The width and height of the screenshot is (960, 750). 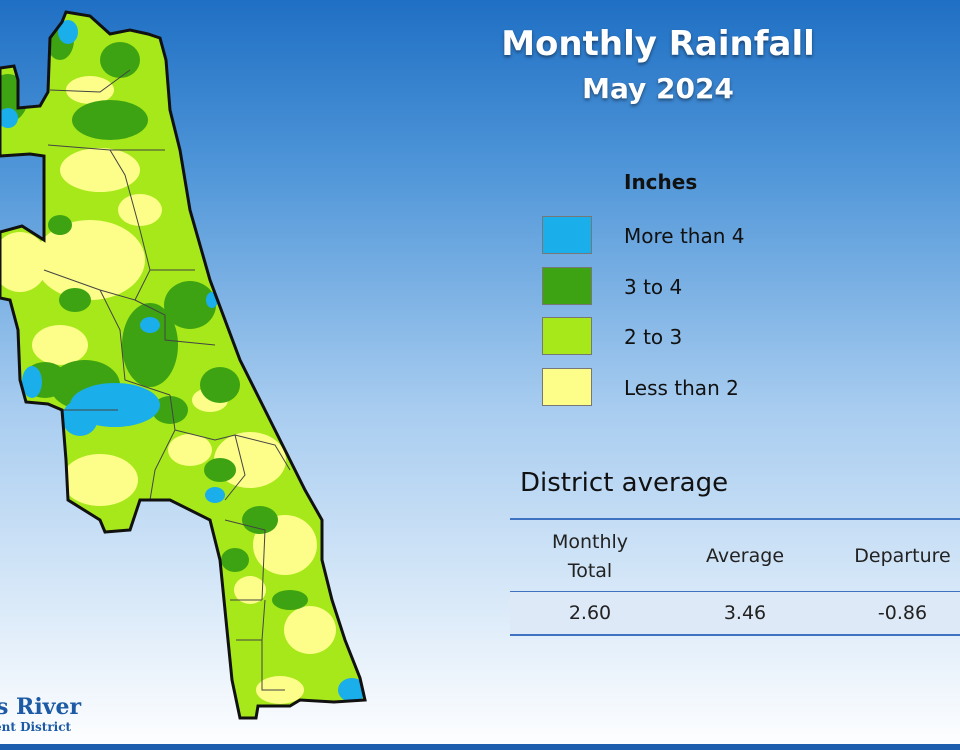 What do you see at coordinates (653, 287) in the screenshot?
I see `legend-label: 3 to 4` at bounding box center [653, 287].